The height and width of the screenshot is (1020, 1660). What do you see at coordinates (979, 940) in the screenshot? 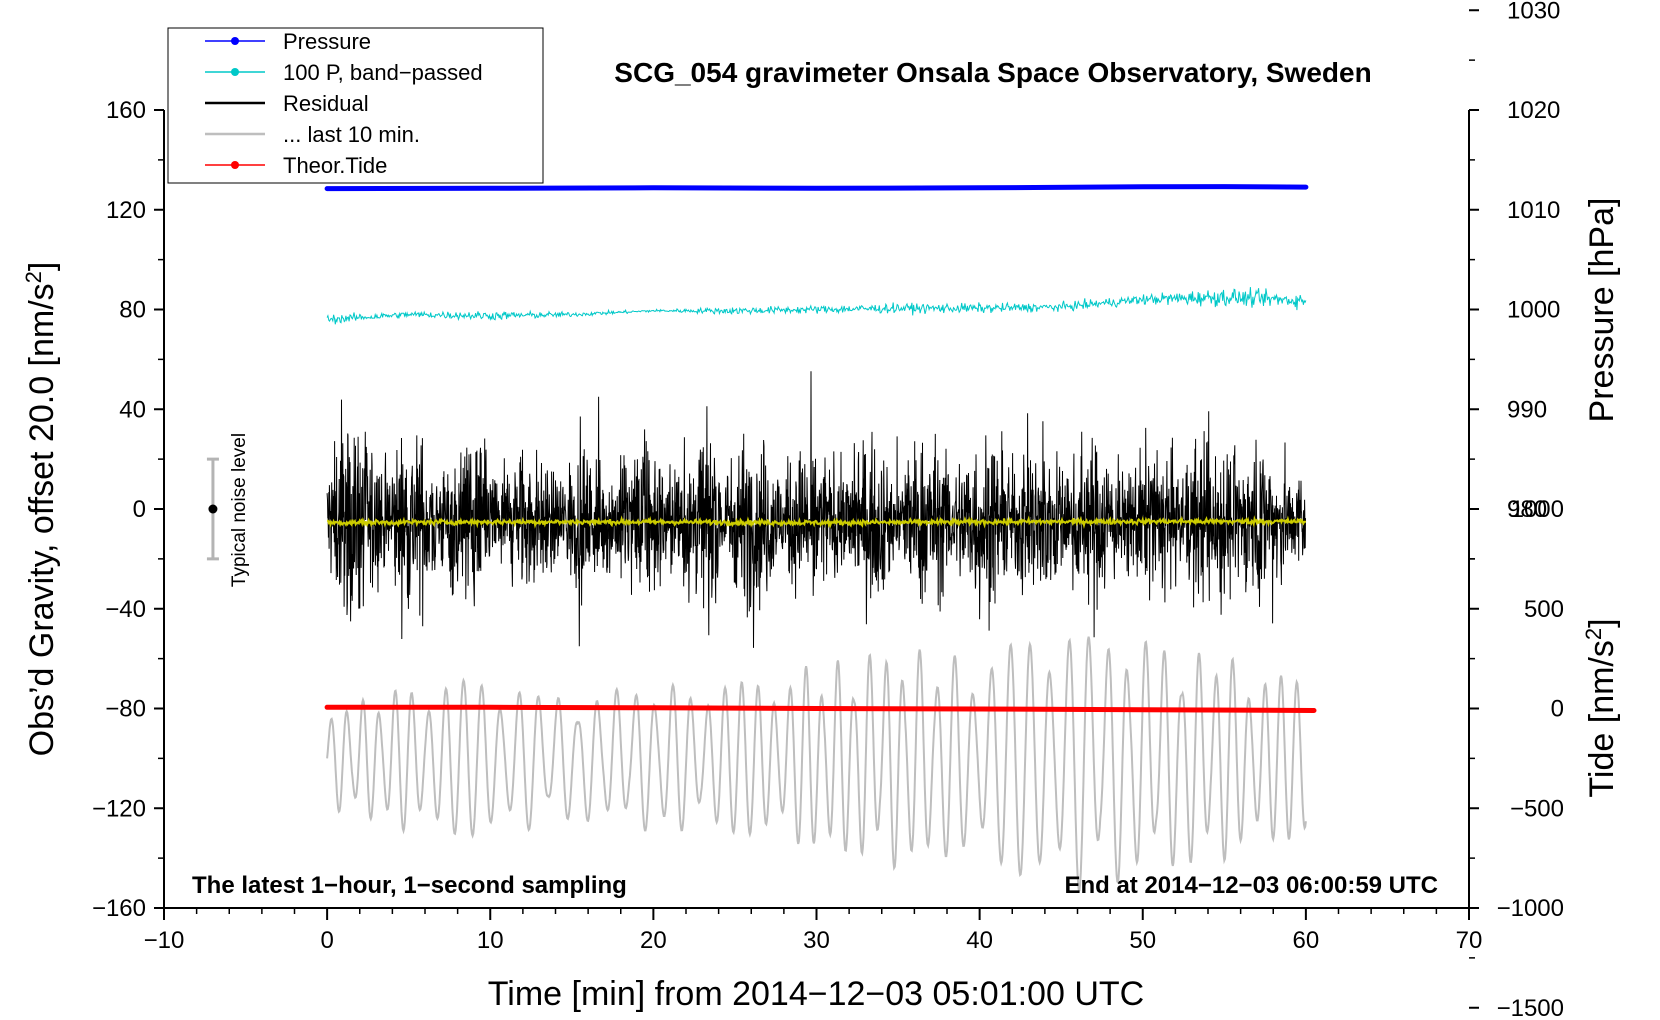
I see `x-tick-label: 40` at bounding box center [979, 940].